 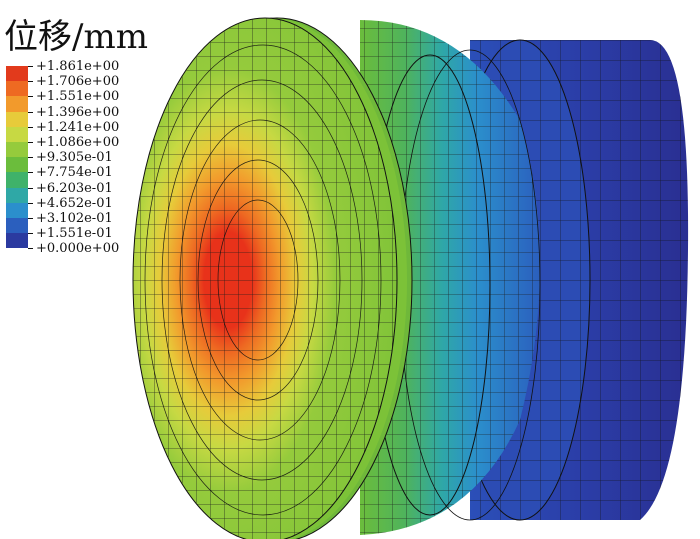 I want to click on legend-label: +4.652e-01, so click(x=74, y=203).